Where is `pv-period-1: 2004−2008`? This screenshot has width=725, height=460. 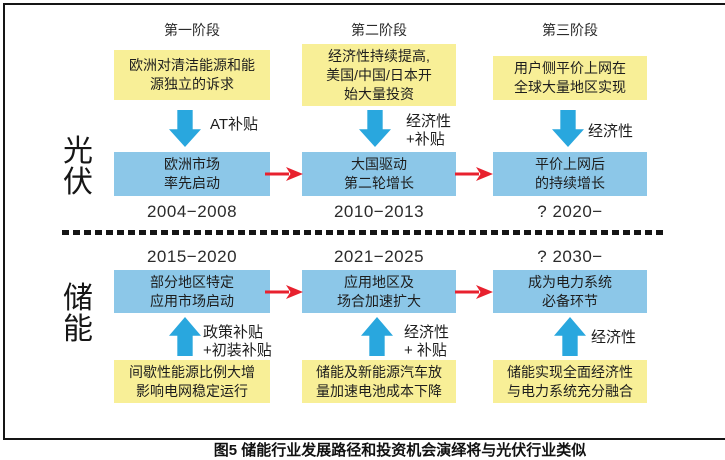 pv-period-1: 2004−2008 is located at coordinates (192, 211).